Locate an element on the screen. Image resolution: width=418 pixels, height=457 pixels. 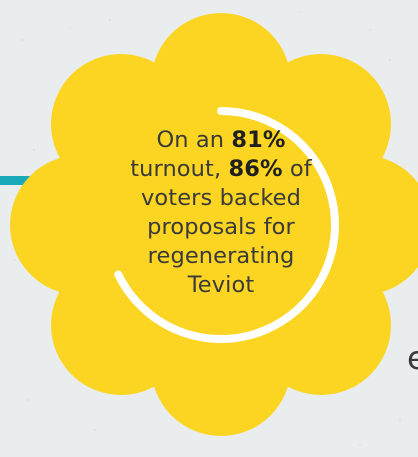
cropped-letter: e is located at coordinates (412, 358).